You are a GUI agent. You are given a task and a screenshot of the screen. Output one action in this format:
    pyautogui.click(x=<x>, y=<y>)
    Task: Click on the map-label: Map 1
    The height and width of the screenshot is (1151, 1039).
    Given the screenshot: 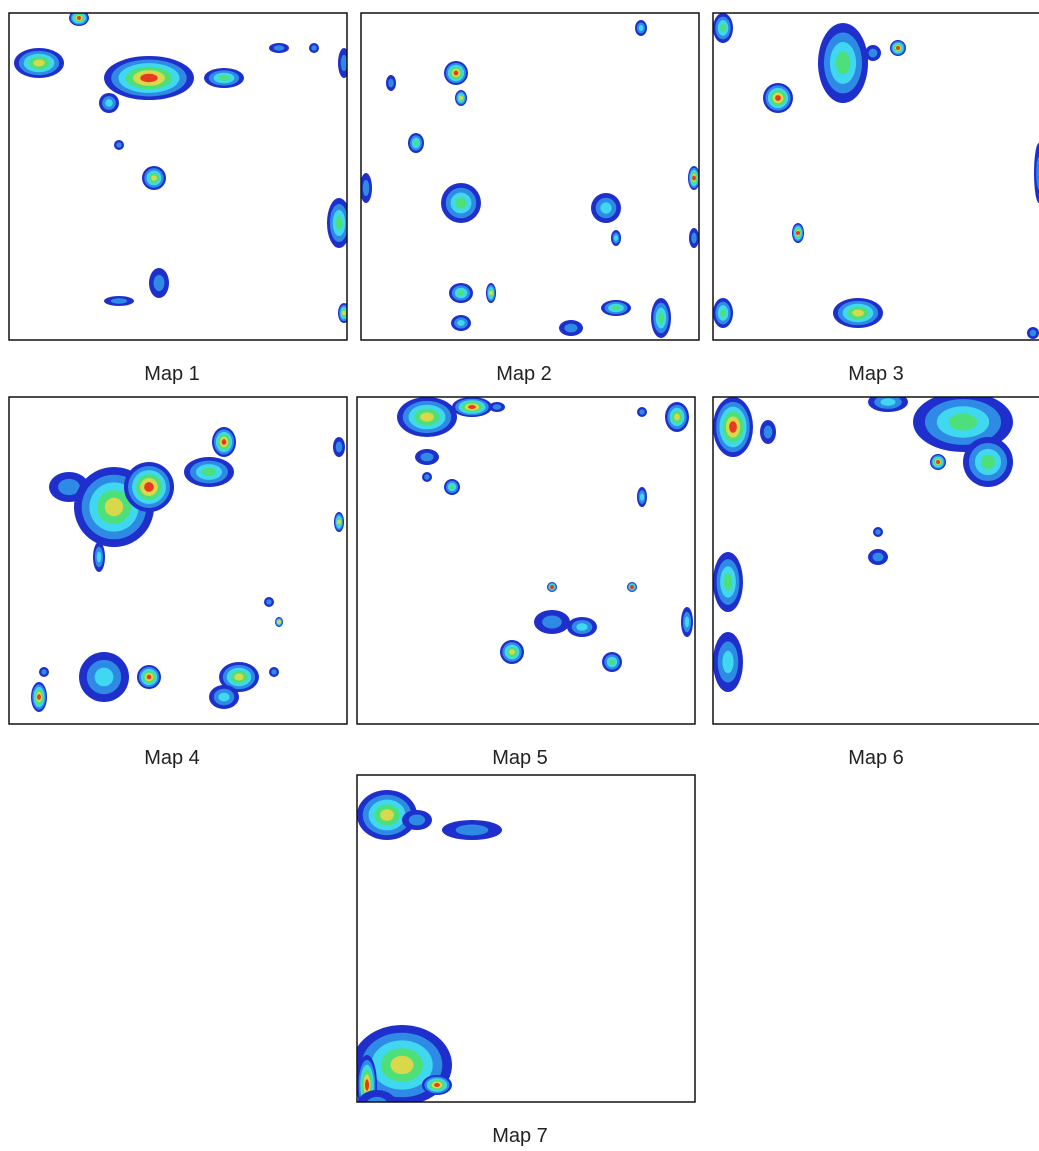 What is the action you would take?
    pyautogui.click(x=172, y=374)
    